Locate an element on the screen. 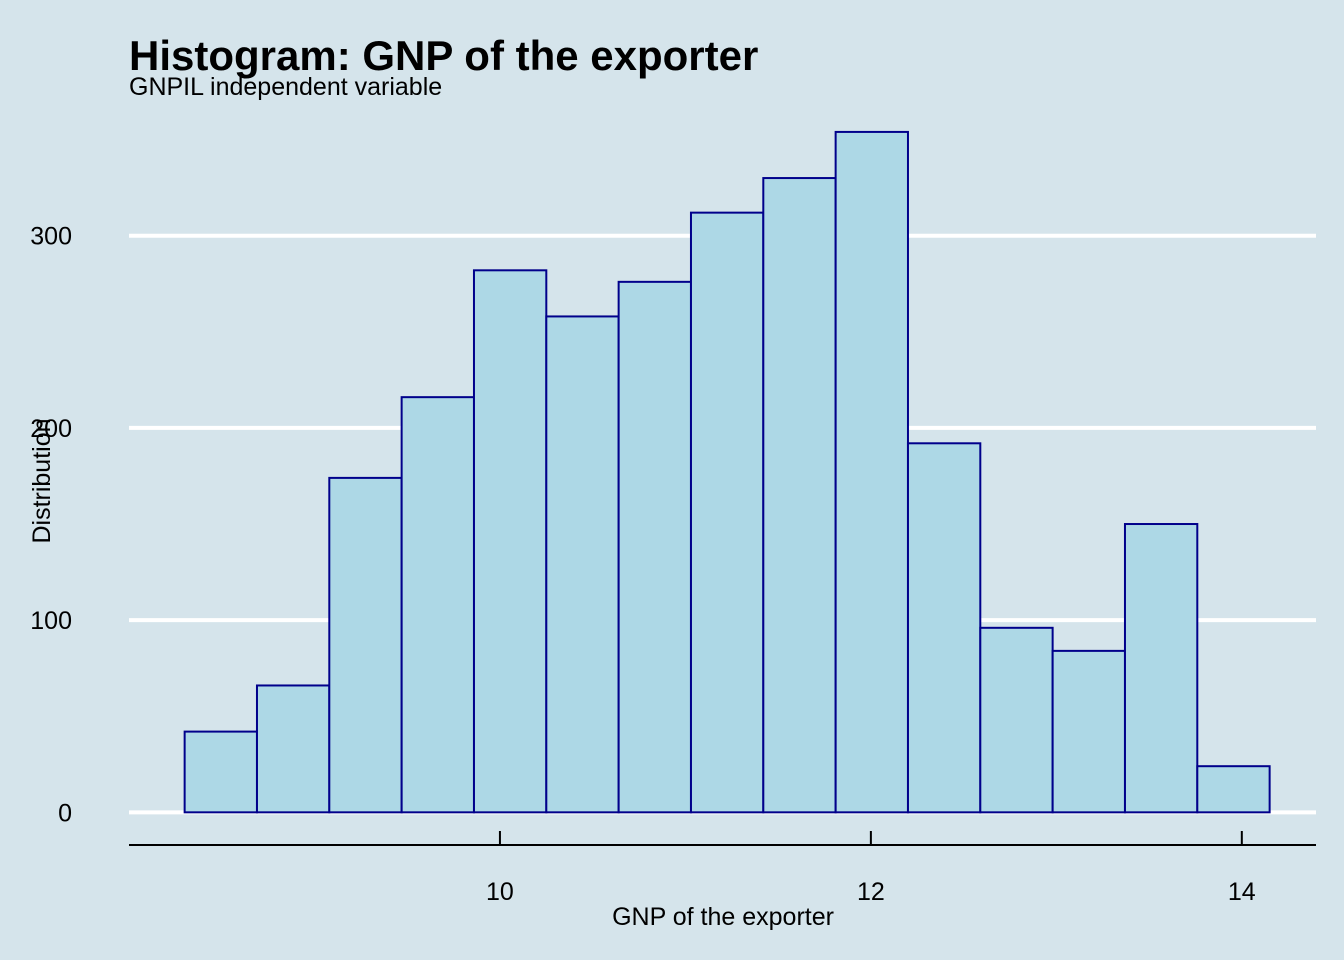 The image size is (1344, 960). x-tick-label: 12 is located at coordinates (871, 892).